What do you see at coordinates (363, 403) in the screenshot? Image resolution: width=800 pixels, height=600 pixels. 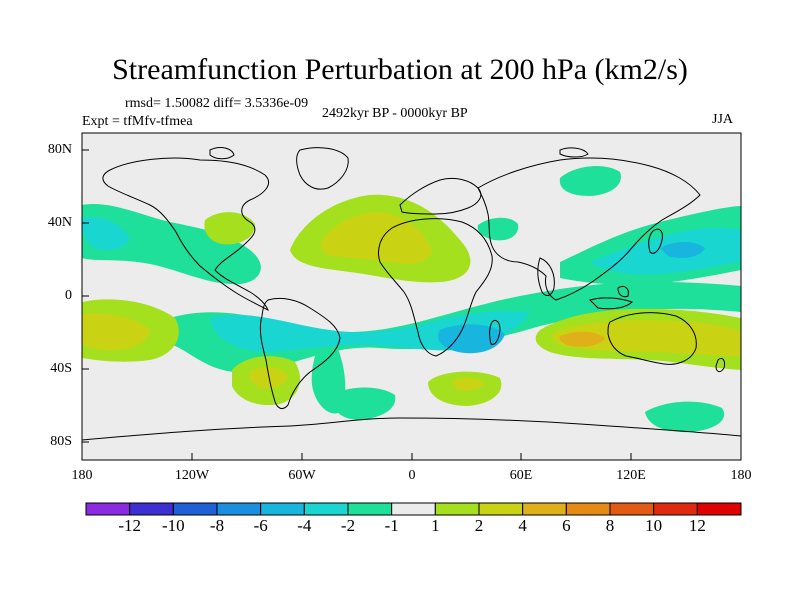 I see `contour-neg1-southern-ocean-w` at bounding box center [363, 403].